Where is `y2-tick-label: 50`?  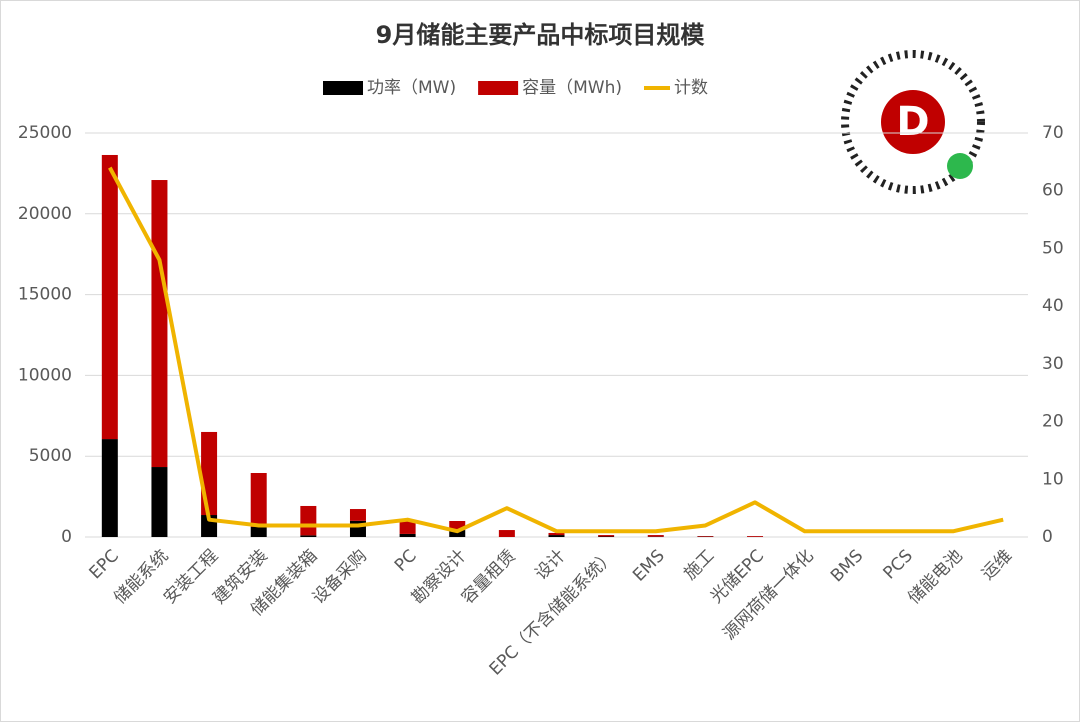 y2-tick-label: 50 is located at coordinates (1053, 248).